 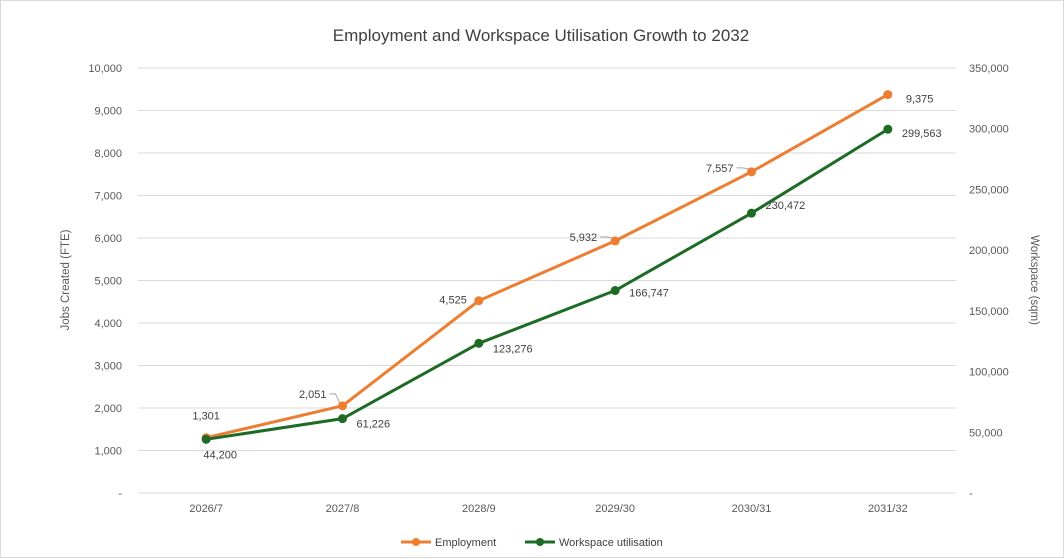 I want to click on data-label: 4,525, so click(x=453, y=301).